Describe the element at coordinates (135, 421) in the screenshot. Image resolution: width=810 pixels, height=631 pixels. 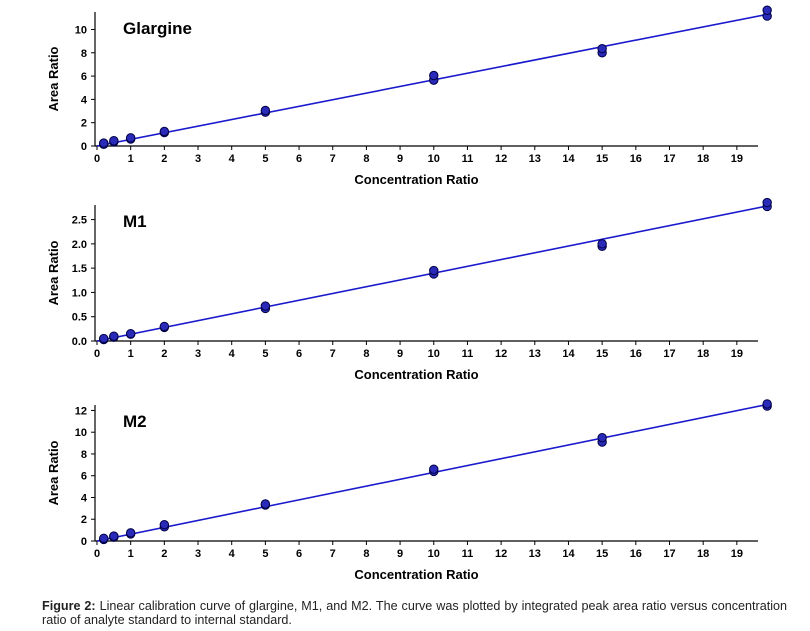
I see `chart-title: M2` at that location.